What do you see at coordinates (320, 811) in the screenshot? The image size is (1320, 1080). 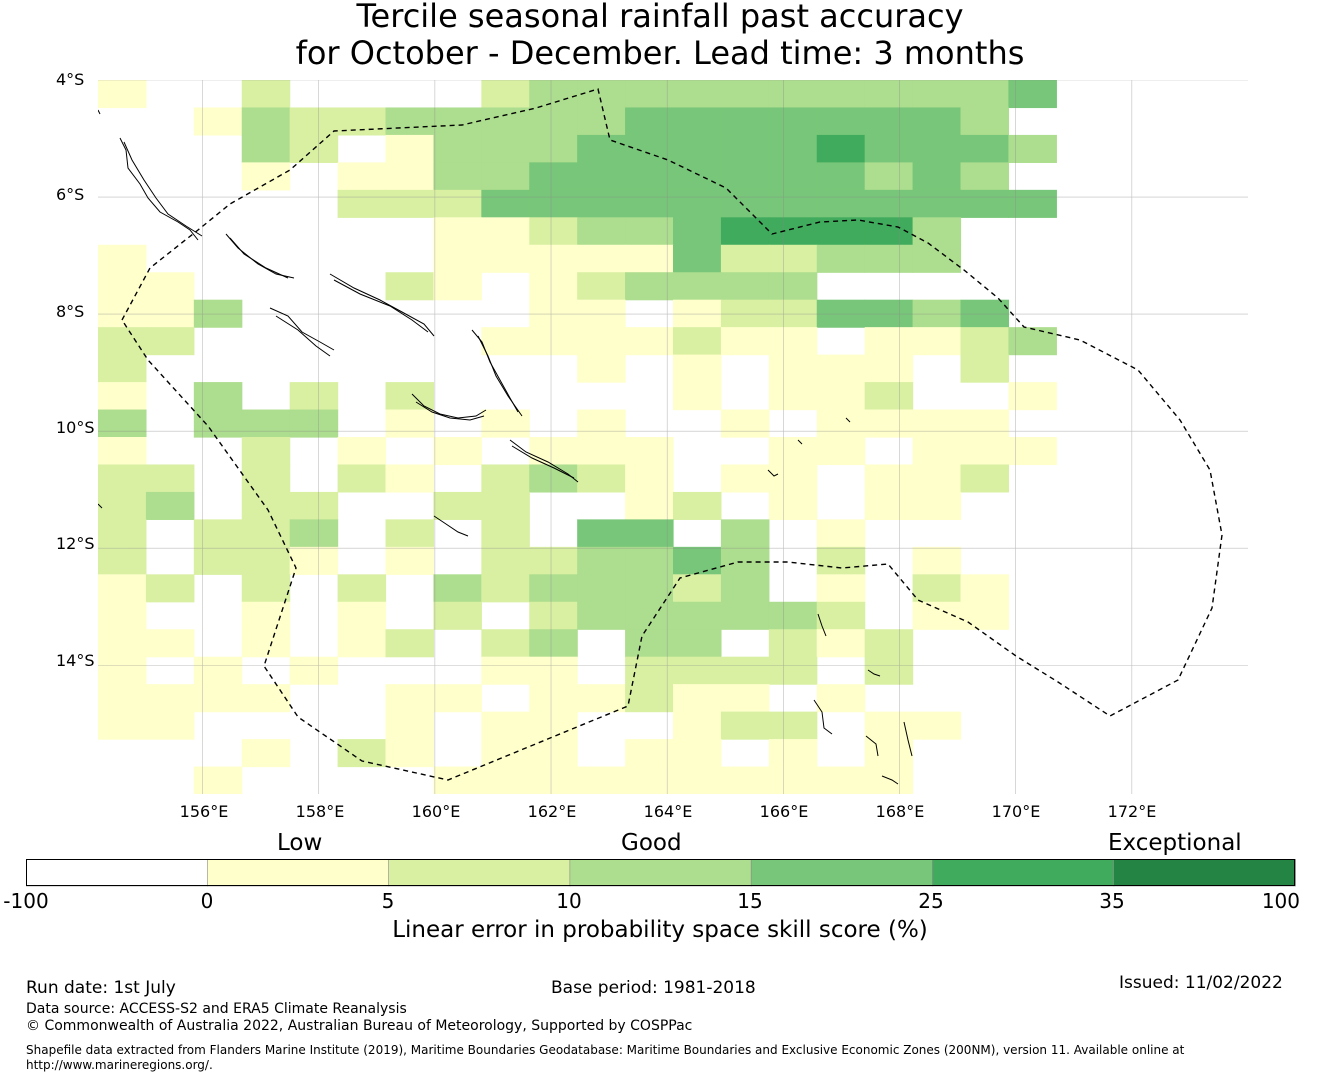 I see `lon-label: 158°E` at bounding box center [320, 811].